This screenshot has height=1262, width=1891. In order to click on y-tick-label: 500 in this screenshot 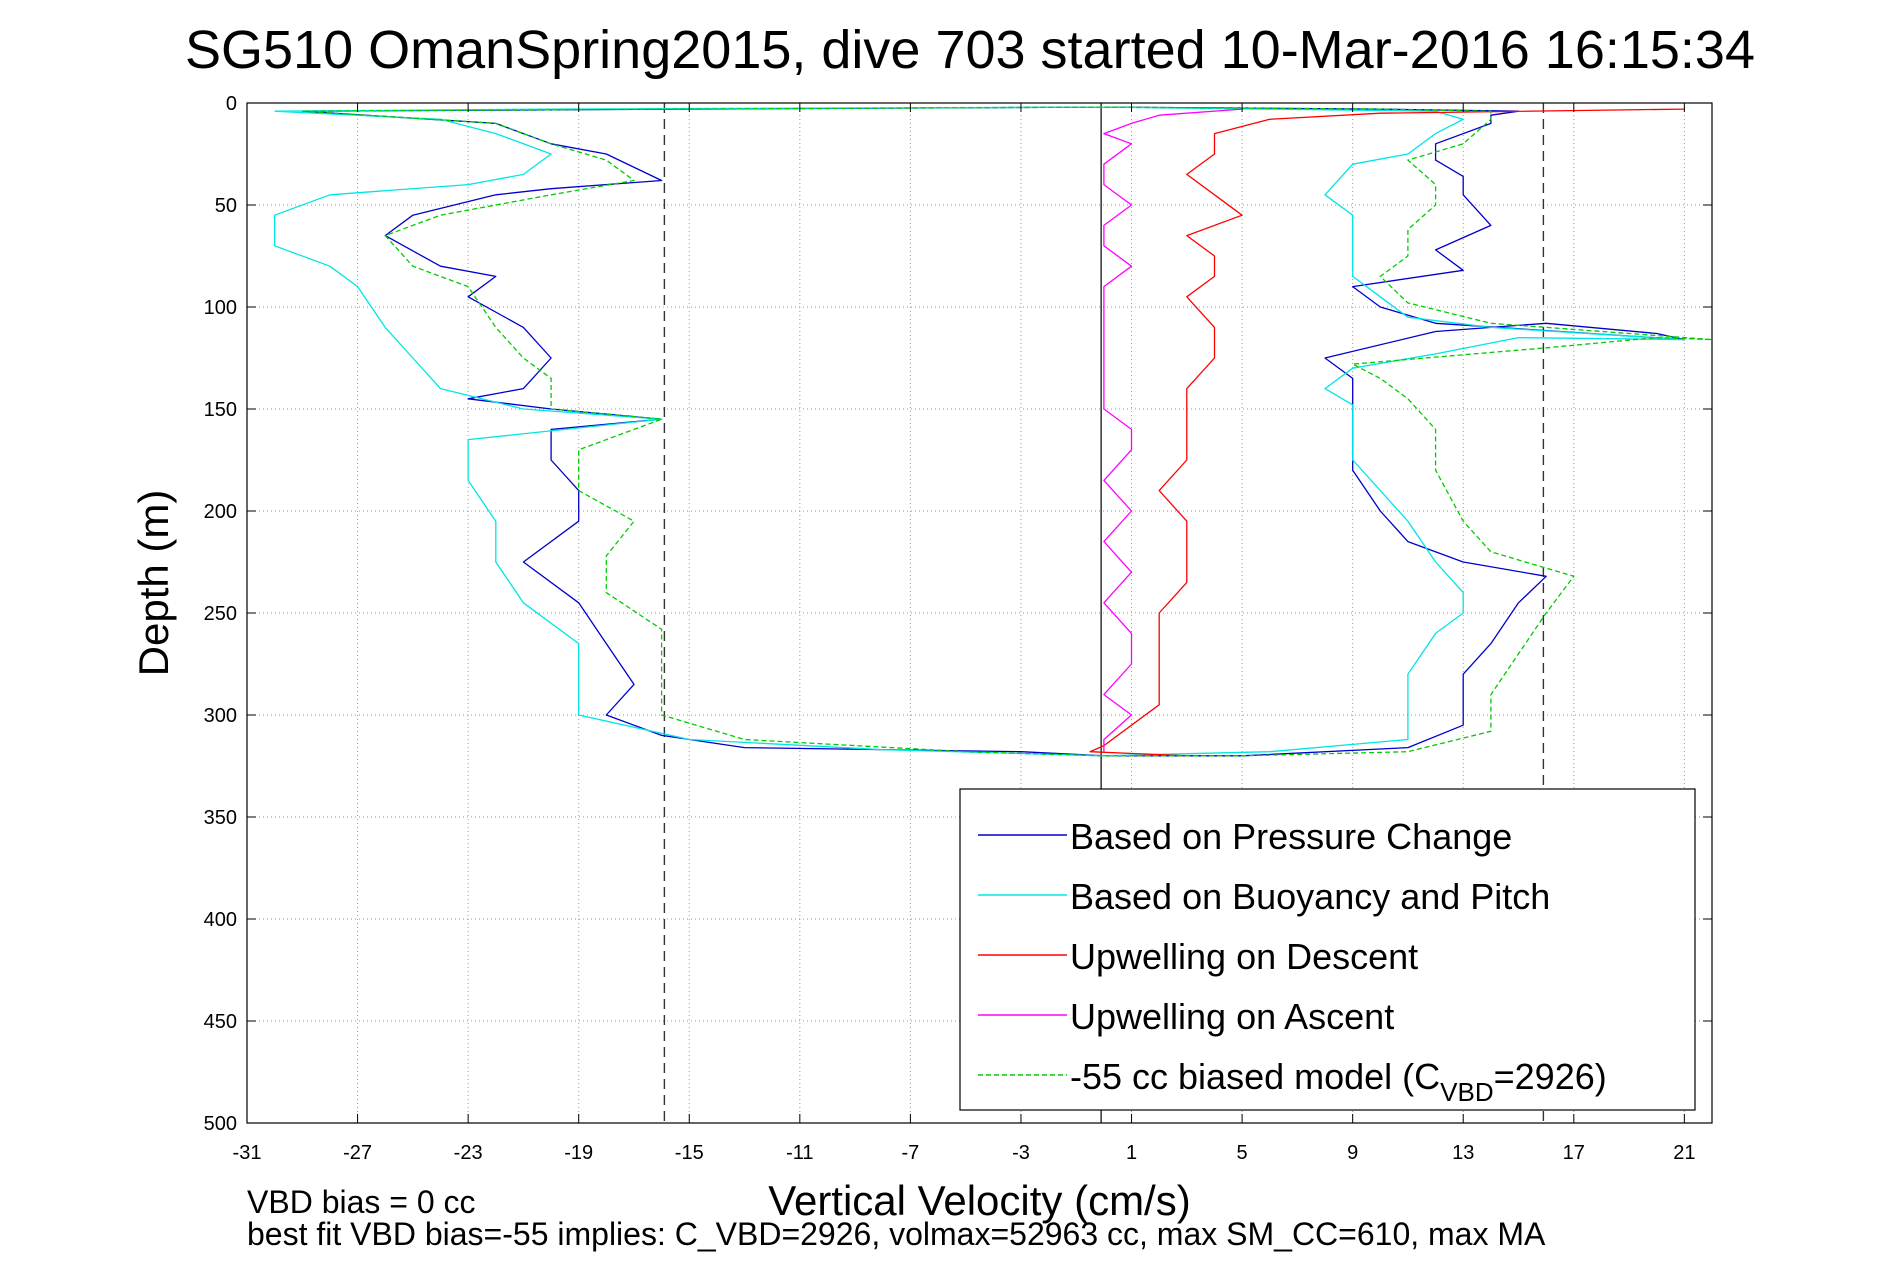, I will do `click(220, 1124)`.